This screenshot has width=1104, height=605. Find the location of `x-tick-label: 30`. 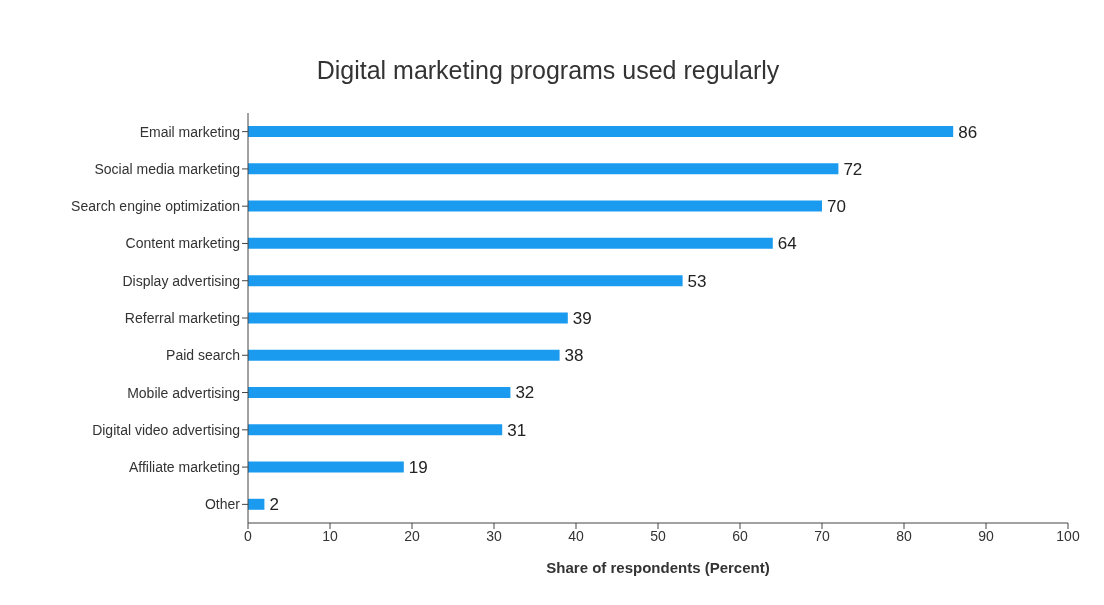

x-tick-label: 30 is located at coordinates (494, 535).